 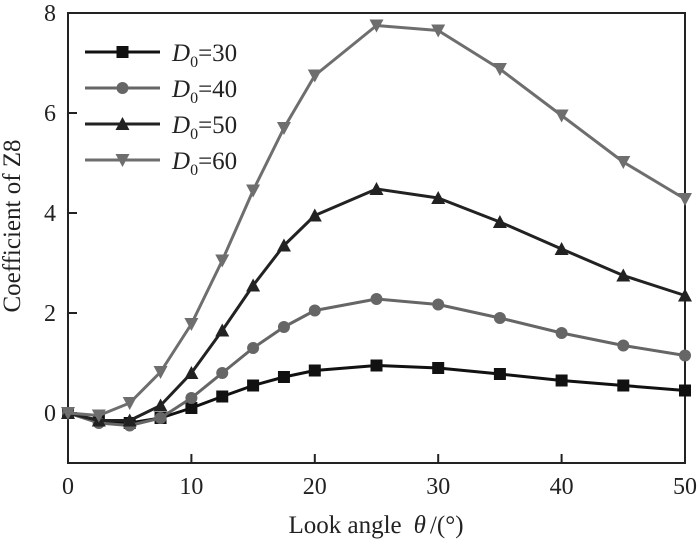 What do you see at coordinates (161, 91) in the screenshot?
I see `legend-item: D0=40` at bounding box center [161, 91].